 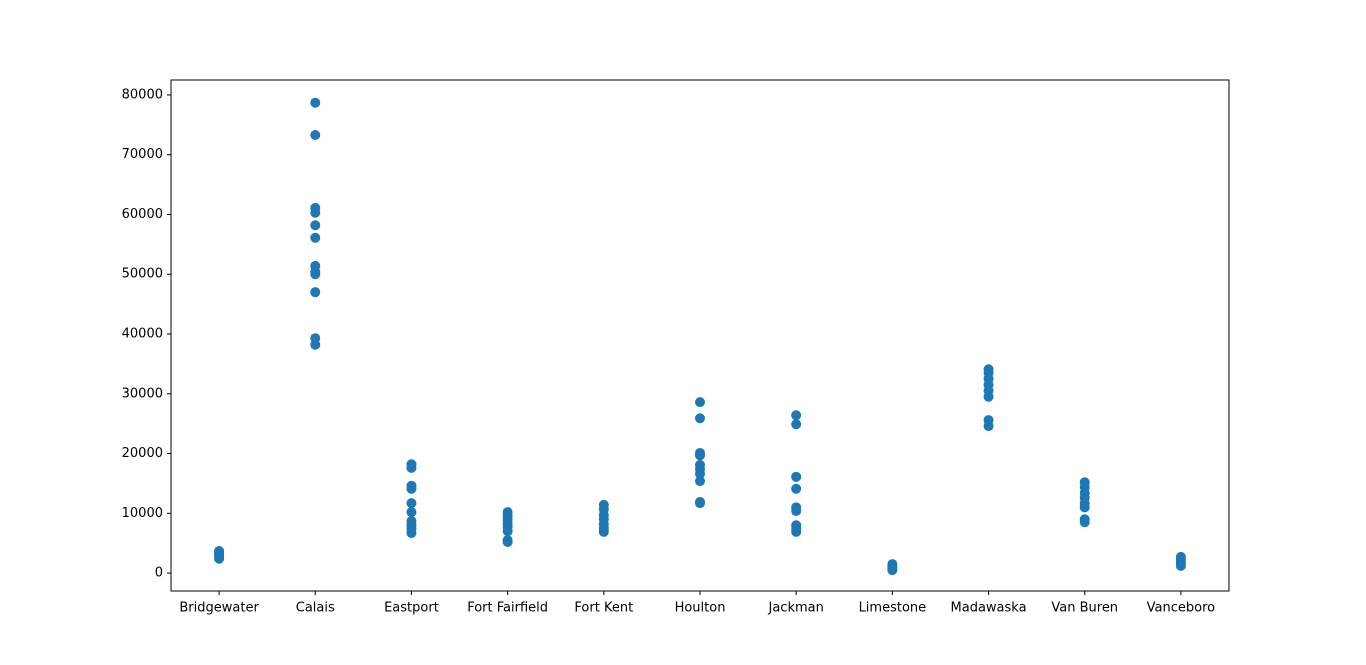 I want to click on y-tick-label: 10000, so click(x=142, y=513).